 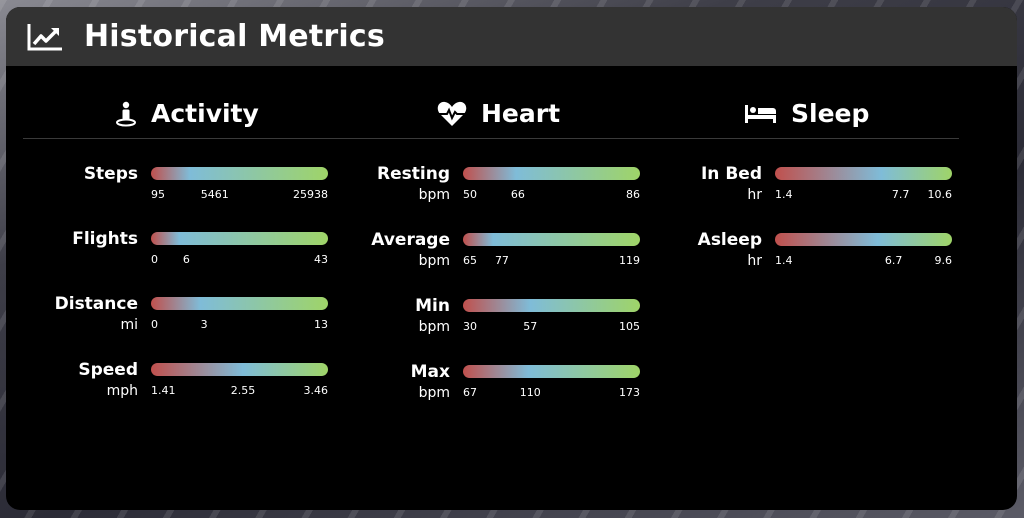 I want to click on heart-pulse-icon, so click(x=452, y=113).